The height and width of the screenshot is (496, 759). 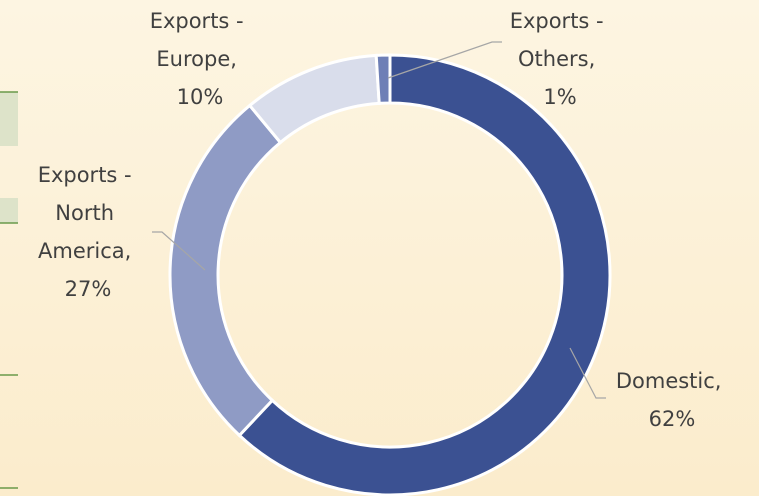 What do you see at coordinates (560, 59) in the screenshot?
I see `data-label: Exports - Others, 1%` at bounding box center [560, 59].